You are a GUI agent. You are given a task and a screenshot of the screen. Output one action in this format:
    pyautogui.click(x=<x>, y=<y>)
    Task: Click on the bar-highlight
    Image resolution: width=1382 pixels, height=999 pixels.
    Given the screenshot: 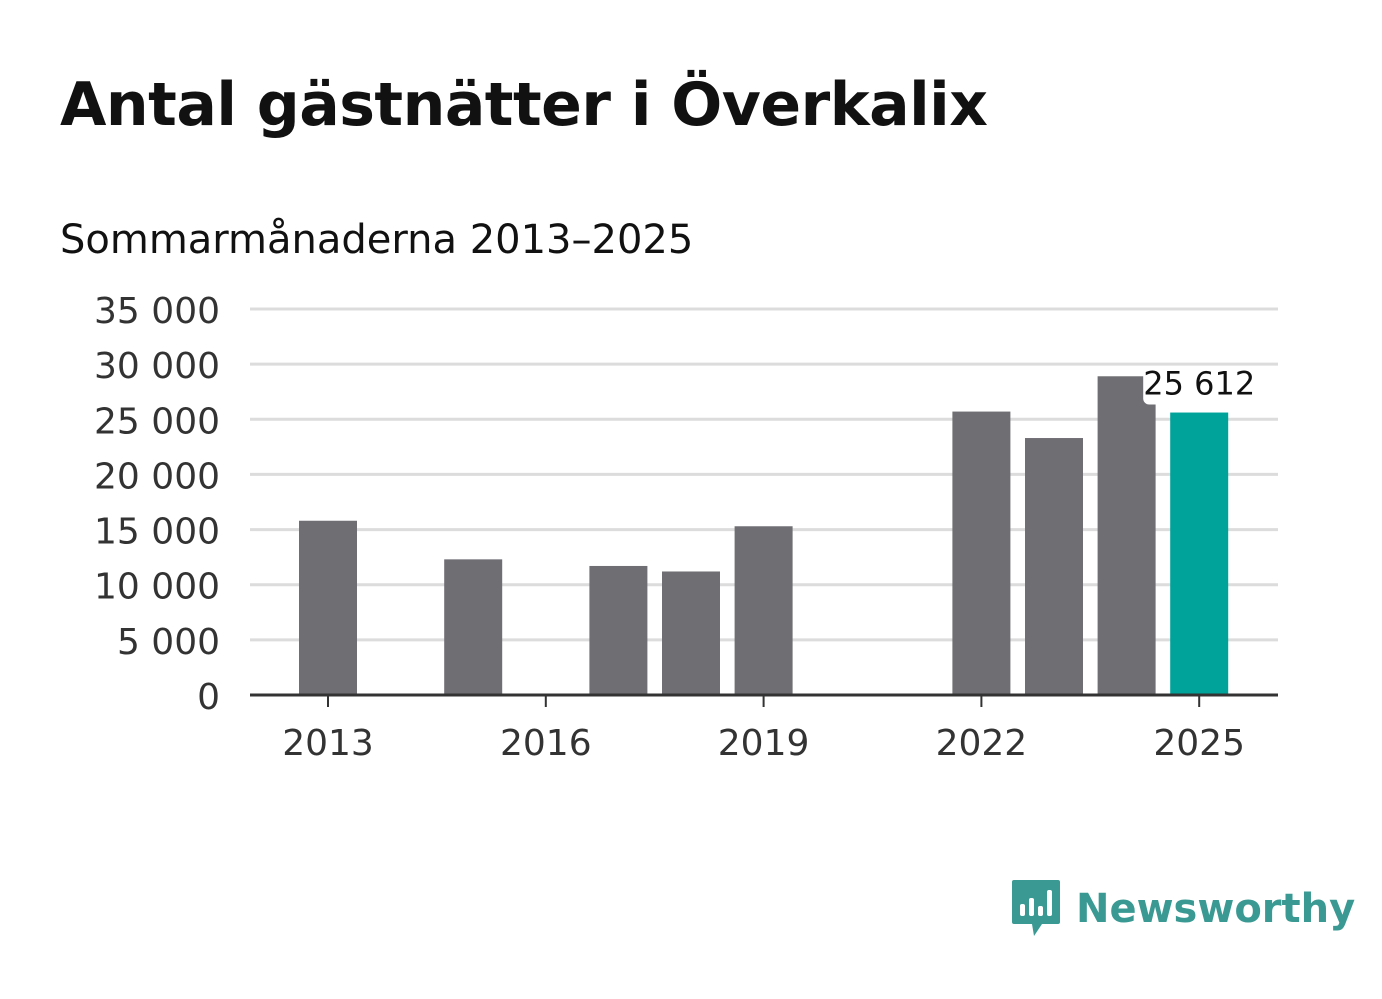 What is the action you would take?
    pyautogui.click(x=1199, y=553)
    